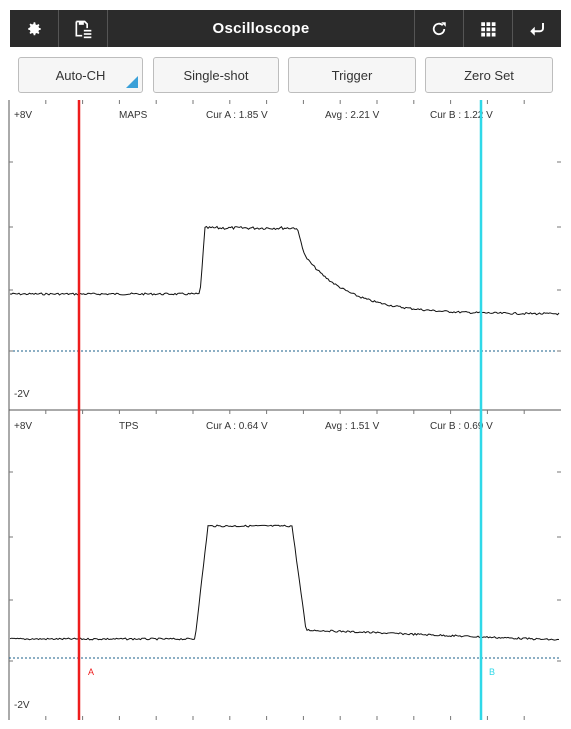  Describe the element at coordinates (91, 672) in the screenshot. I see `cursor-a-label: A` at that location.